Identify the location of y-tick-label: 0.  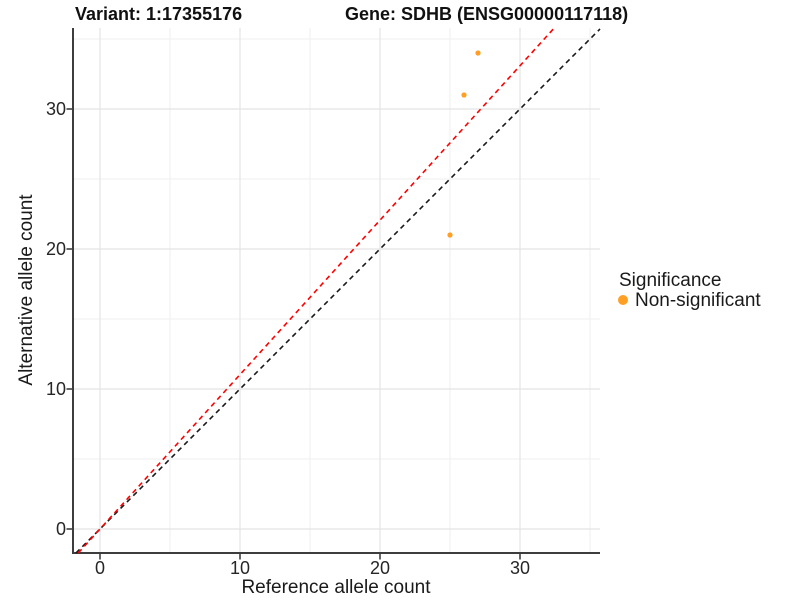
(60, 529).